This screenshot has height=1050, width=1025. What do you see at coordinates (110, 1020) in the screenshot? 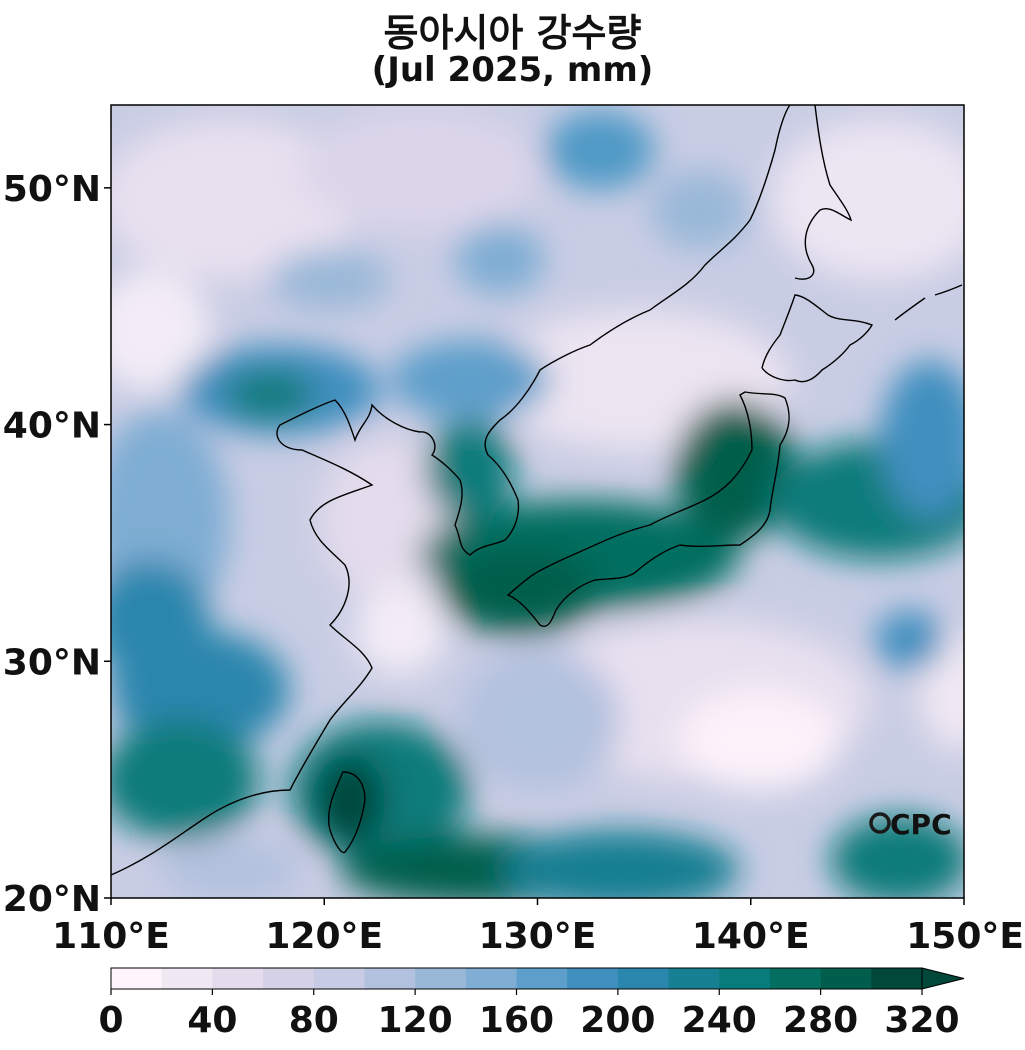
I see `colorbar-tick-label: 0` at bounding box center [110, 1020].